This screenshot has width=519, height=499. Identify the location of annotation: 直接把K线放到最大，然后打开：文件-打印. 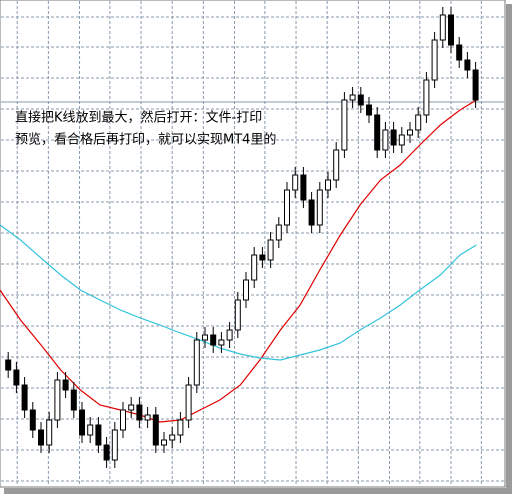
(138, 118).